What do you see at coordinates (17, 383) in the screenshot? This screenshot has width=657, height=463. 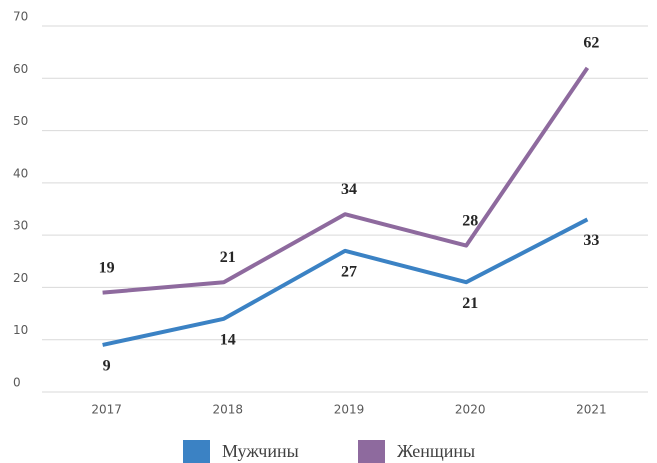 I see `y-tick-label: 0` at bounding box center [17, 383].